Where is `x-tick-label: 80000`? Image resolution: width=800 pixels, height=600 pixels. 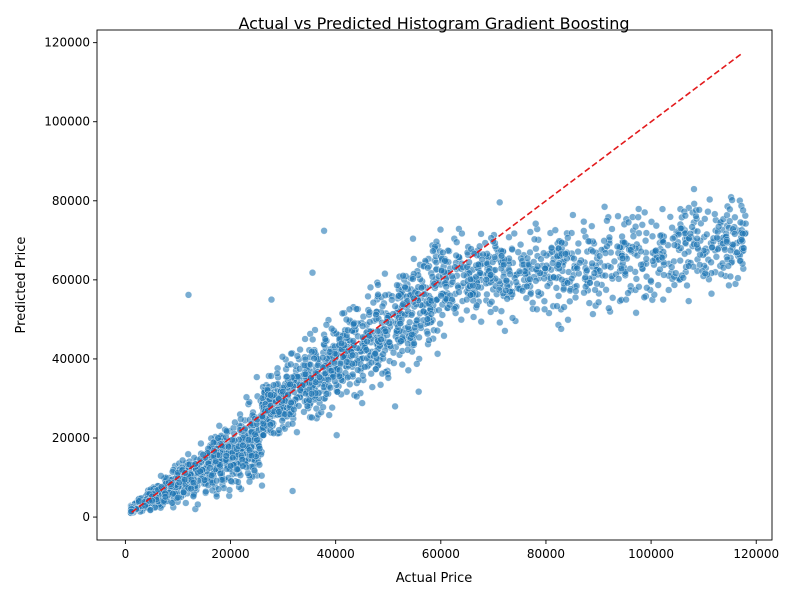 x-tick-label: 80000 is located at coordinates (546, 554).